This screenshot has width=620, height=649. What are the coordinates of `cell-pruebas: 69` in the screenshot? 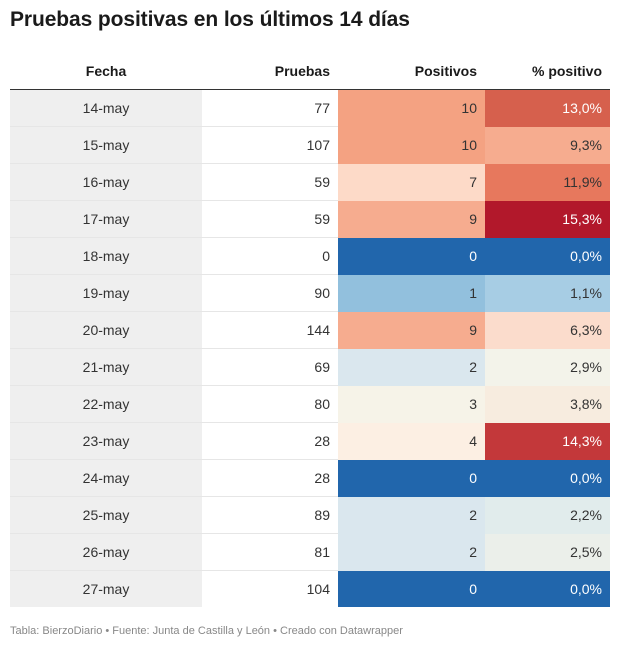 It's located at (270, 367).